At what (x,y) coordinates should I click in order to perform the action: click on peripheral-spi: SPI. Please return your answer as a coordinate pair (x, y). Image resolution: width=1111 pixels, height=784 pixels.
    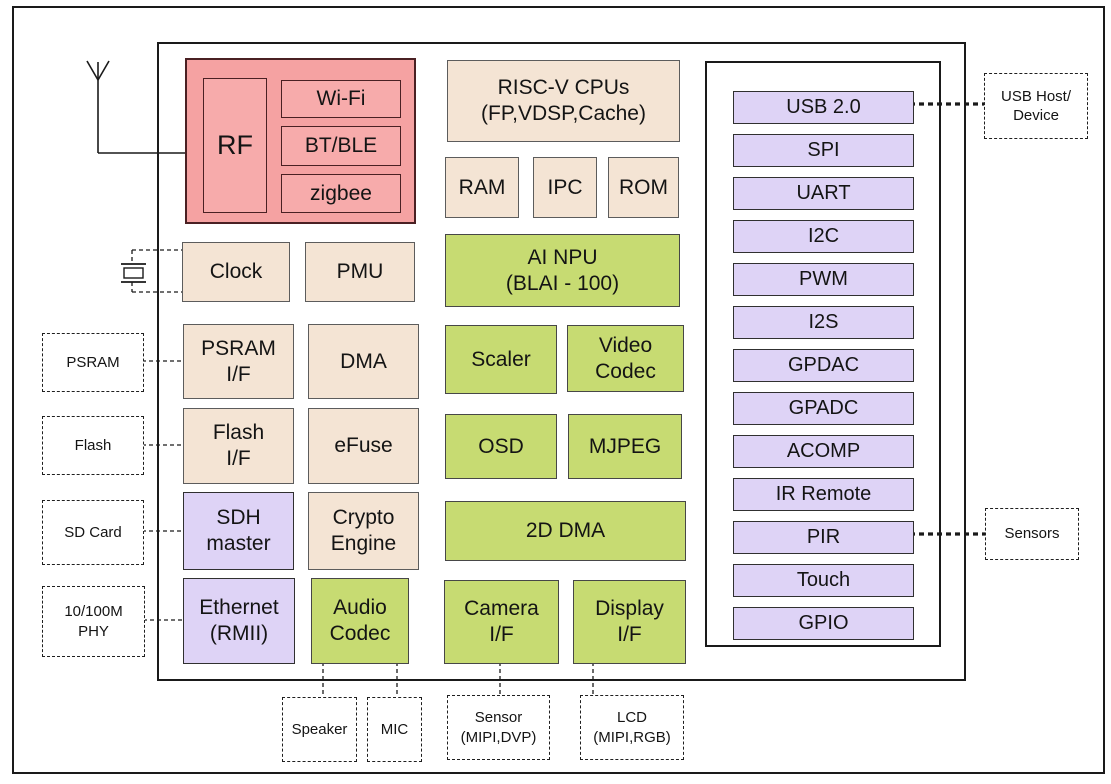
    Looking at the image, I should click on (823, 150).